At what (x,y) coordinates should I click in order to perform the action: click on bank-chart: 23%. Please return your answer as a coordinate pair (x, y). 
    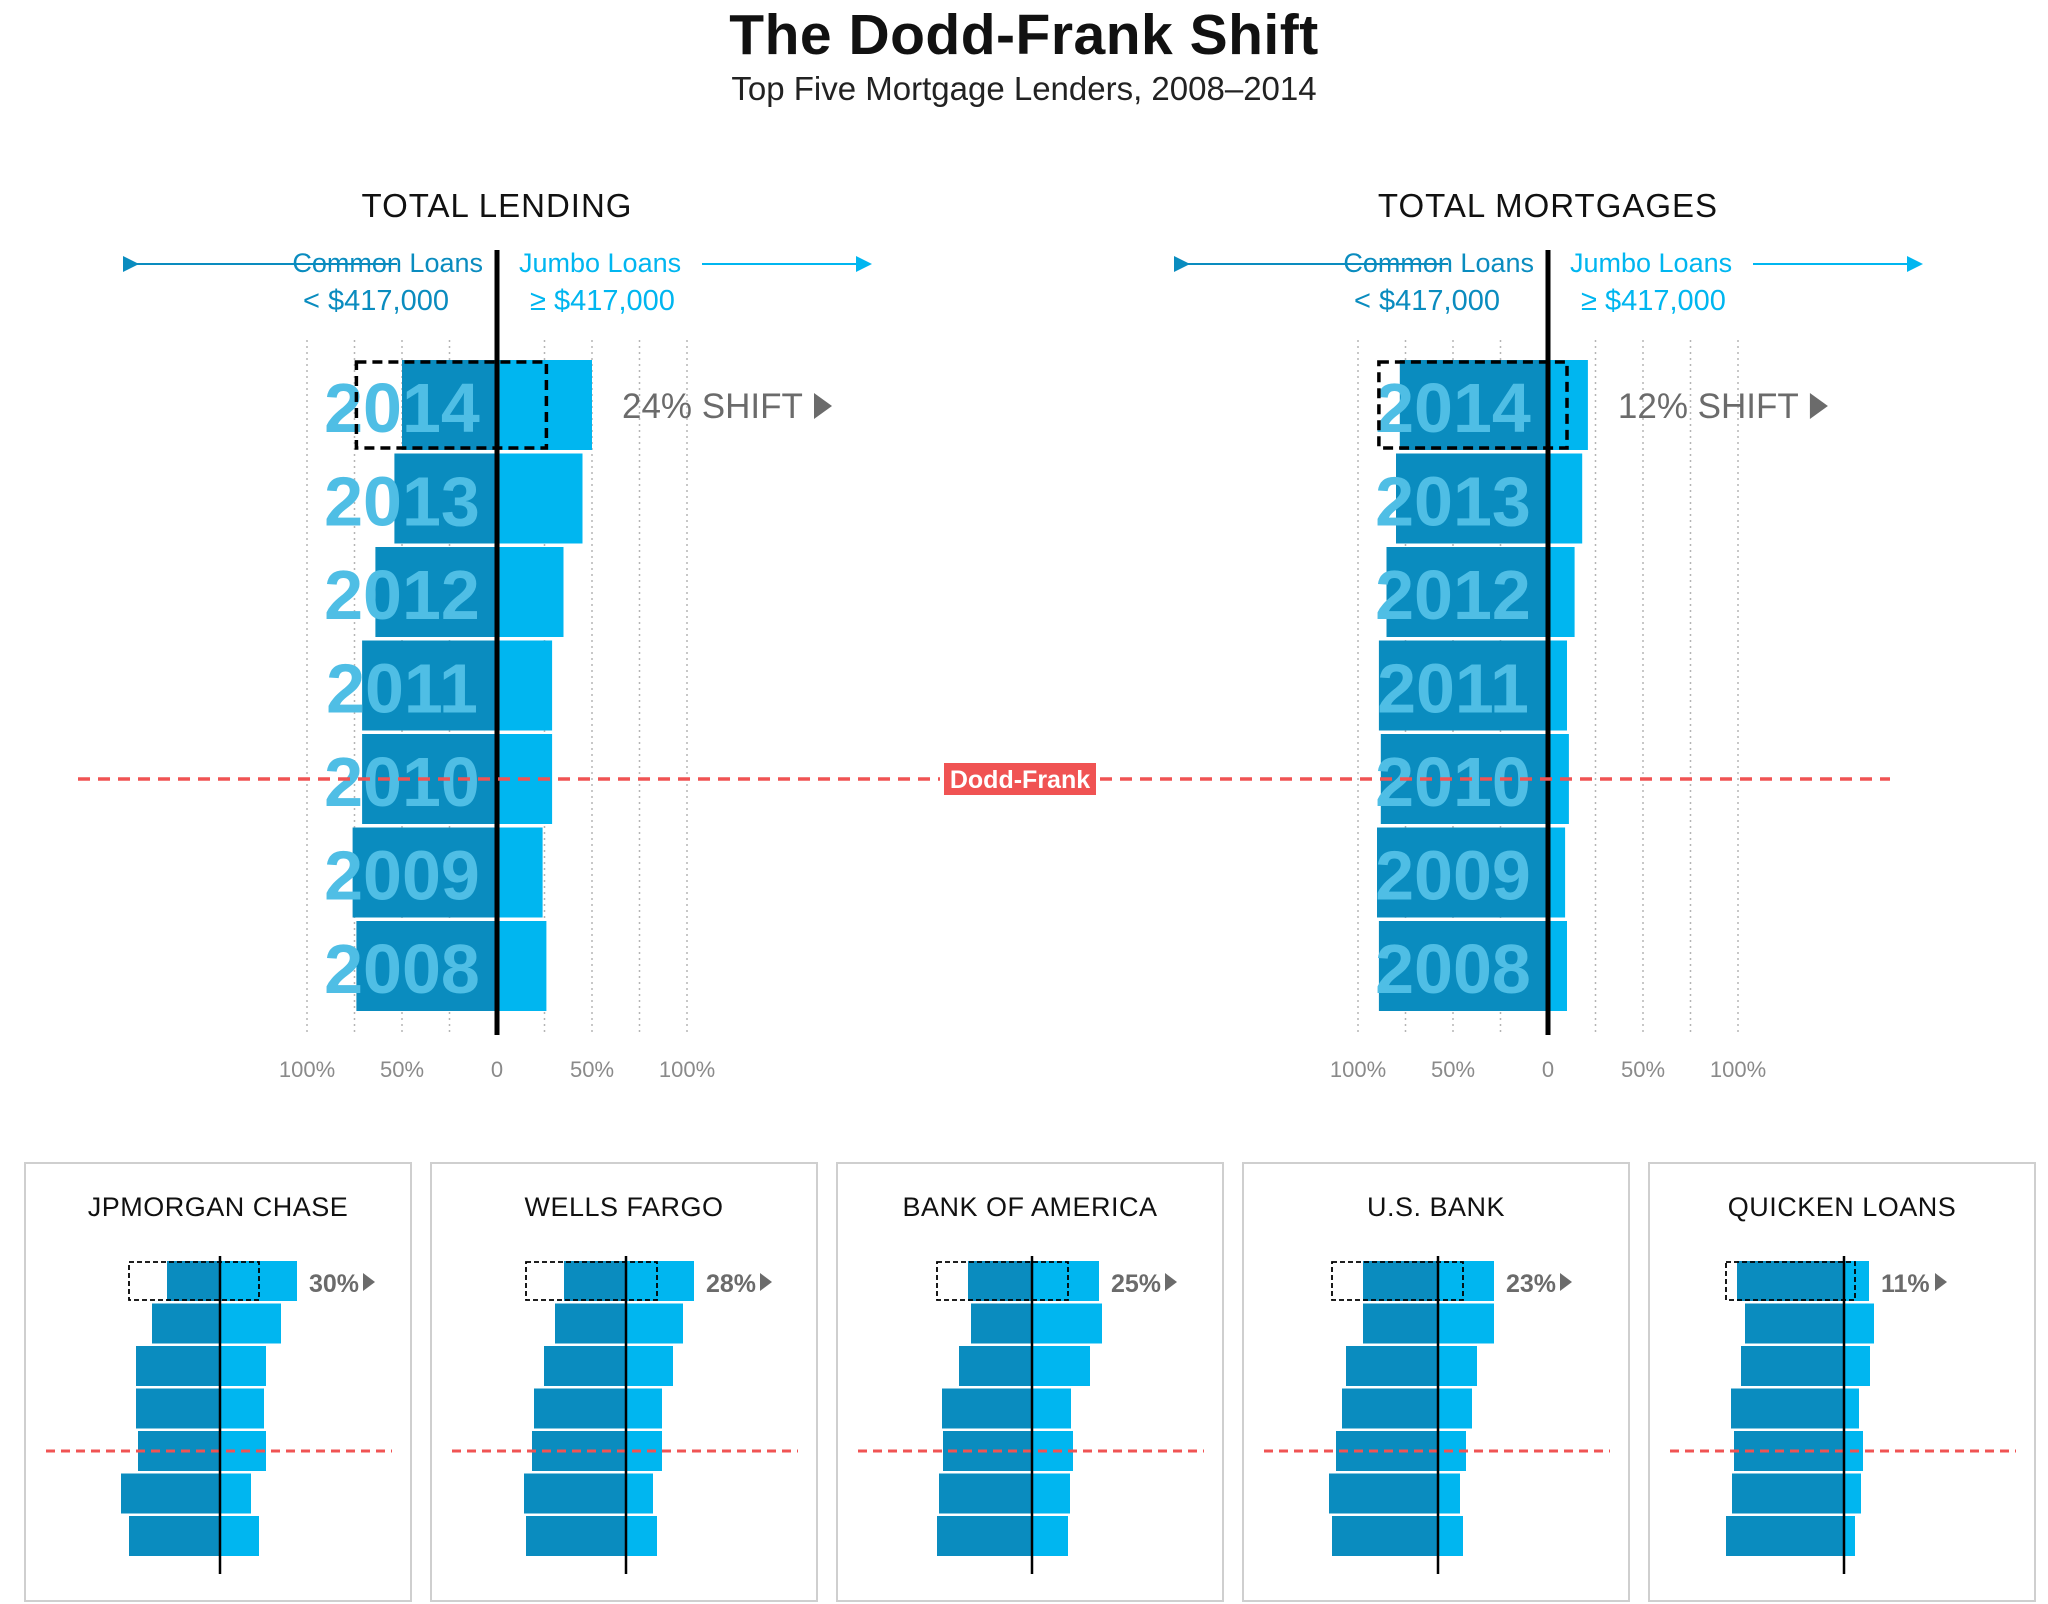
    Looking at the image, I should click on (1437, 1415).